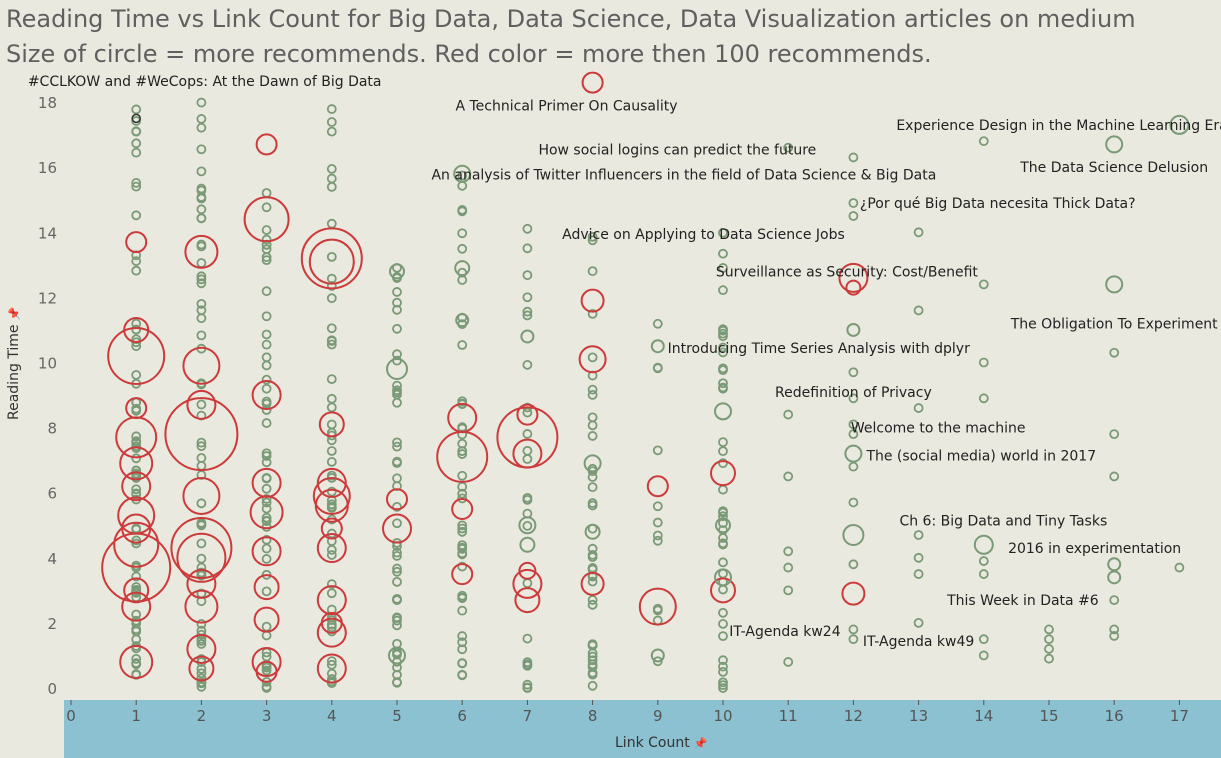 Image resolution: width=1221 pixels, height=758 pixels. I want to click on x-tick-label: 9, so click(658, 716).